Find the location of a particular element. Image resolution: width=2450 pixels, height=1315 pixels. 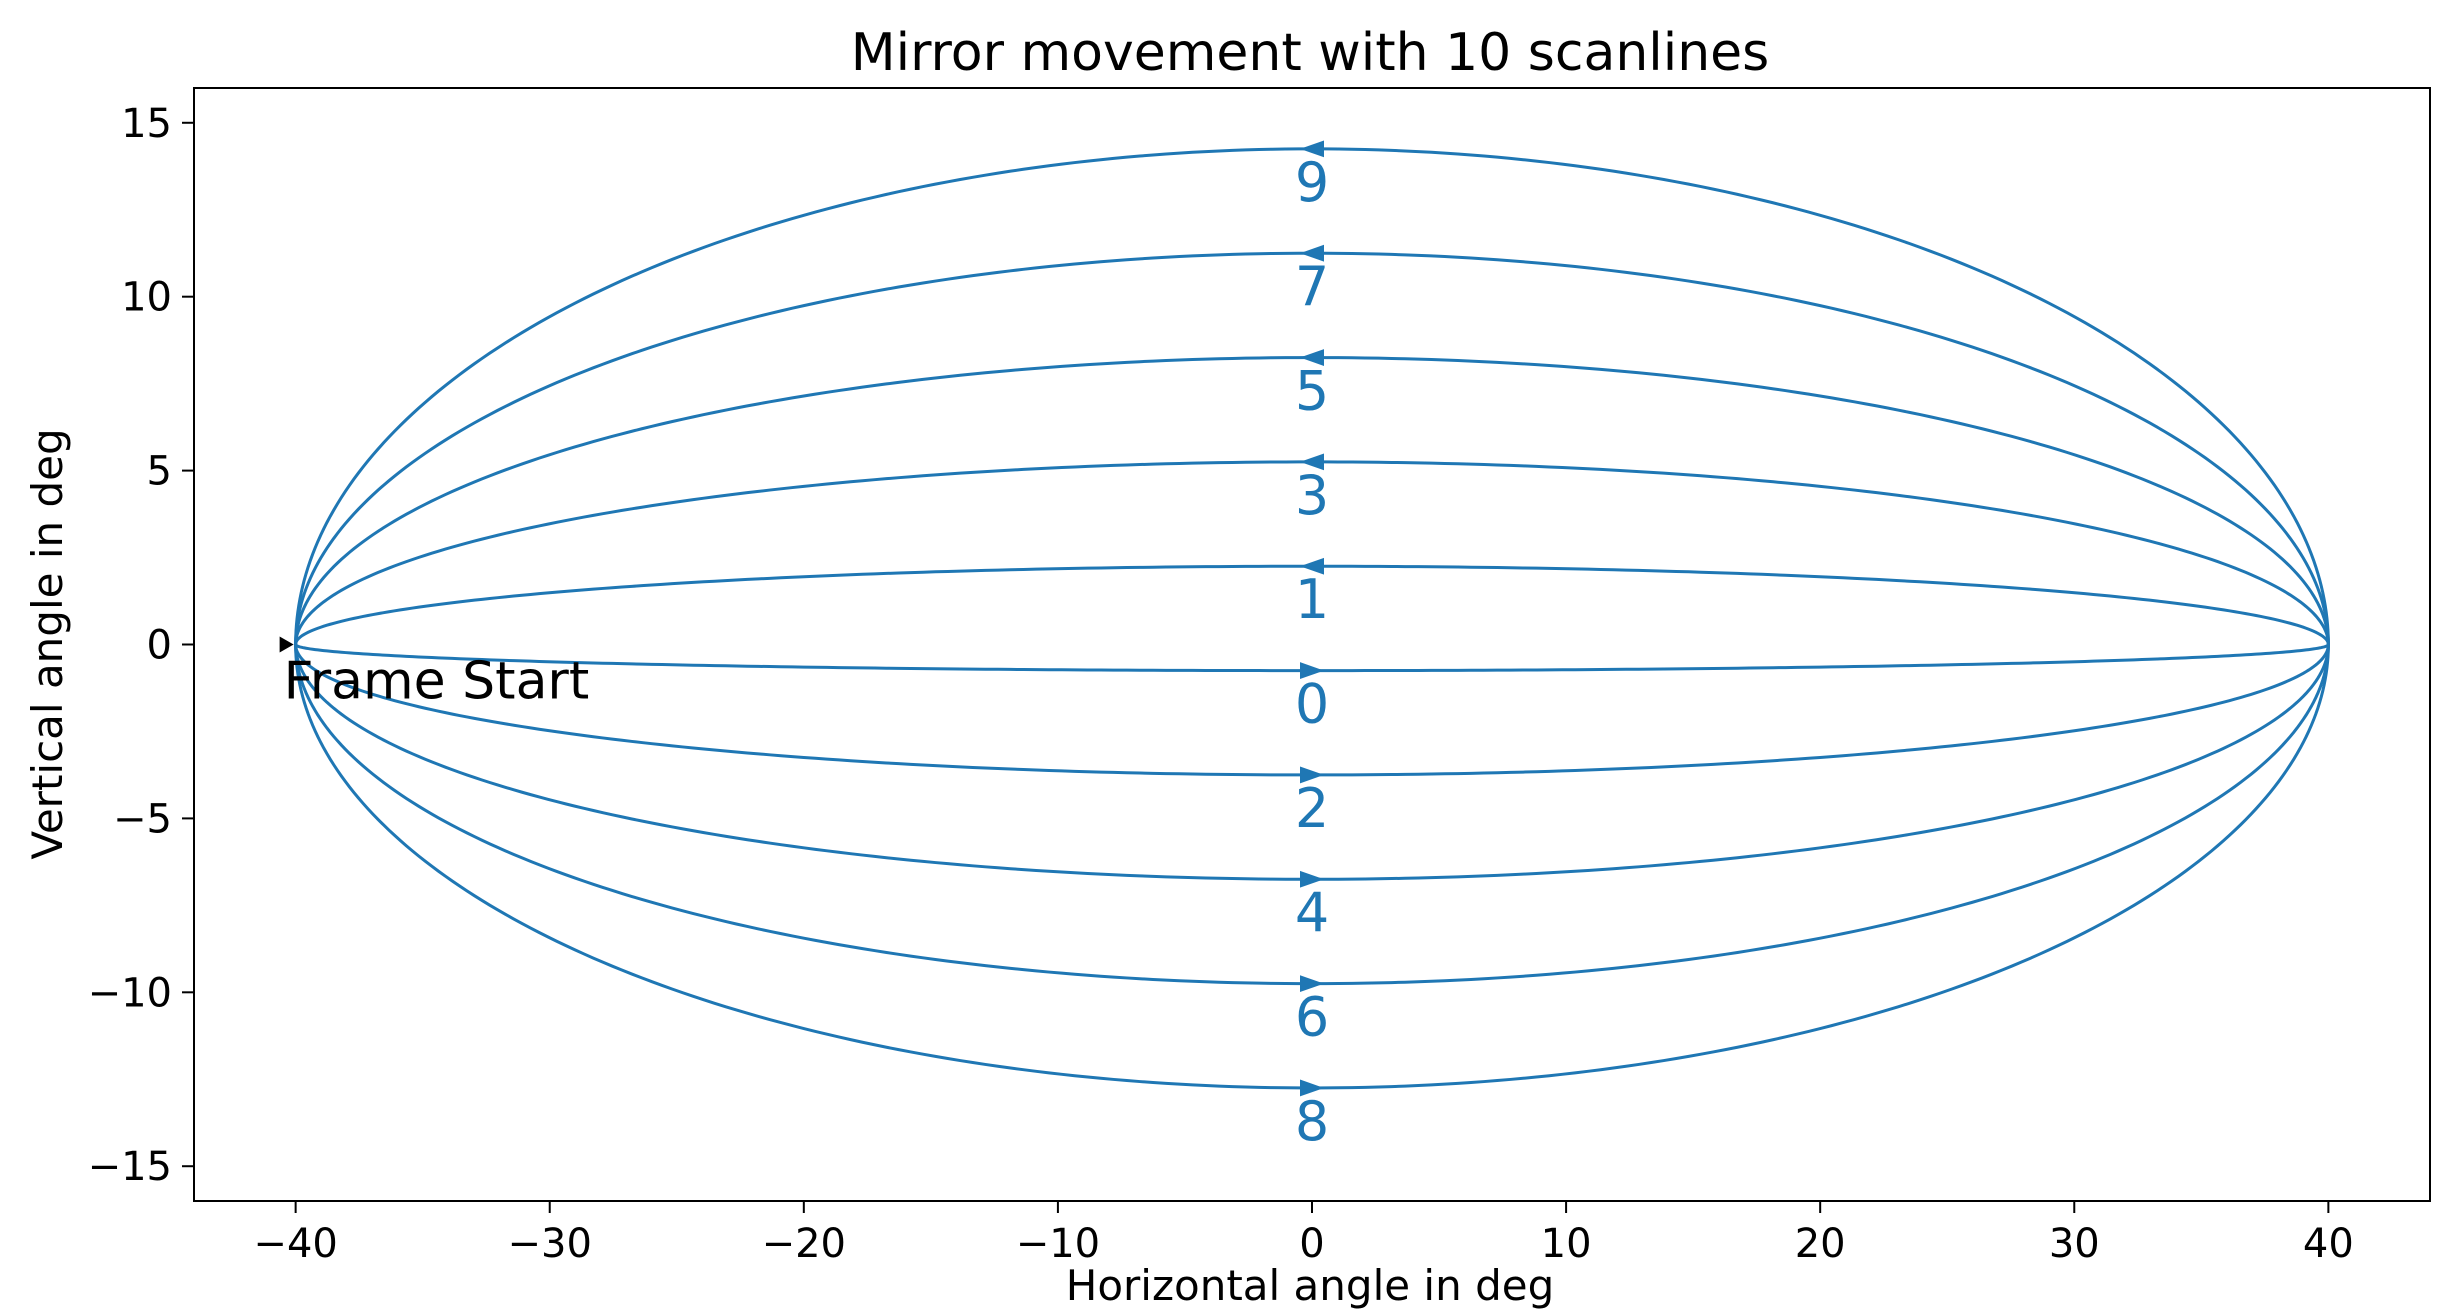

x-tick-label: −30 is located at coordinates (550, 1244).